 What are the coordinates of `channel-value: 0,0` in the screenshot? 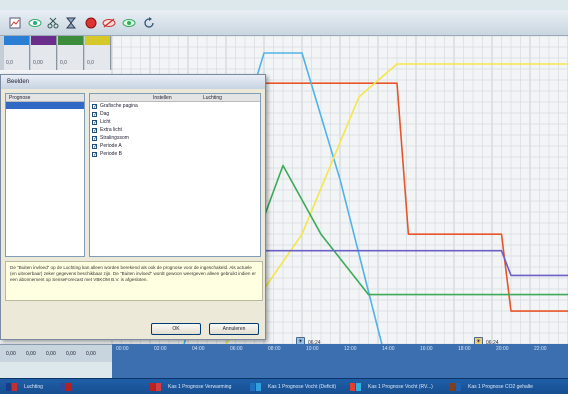 It's located at (63, 63).